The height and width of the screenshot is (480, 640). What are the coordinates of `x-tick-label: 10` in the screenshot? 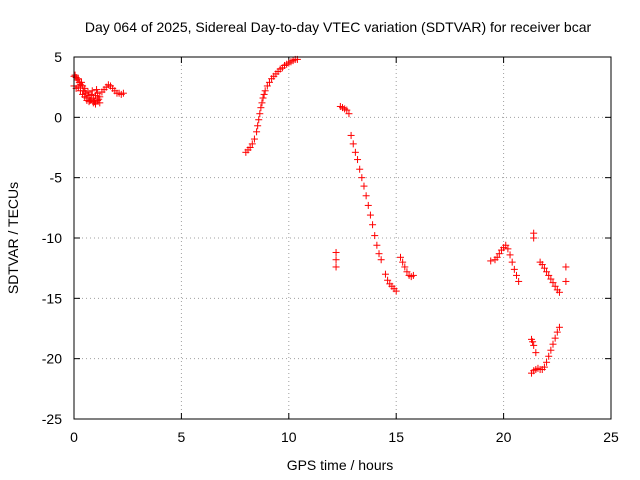 It's located at (289, 437).